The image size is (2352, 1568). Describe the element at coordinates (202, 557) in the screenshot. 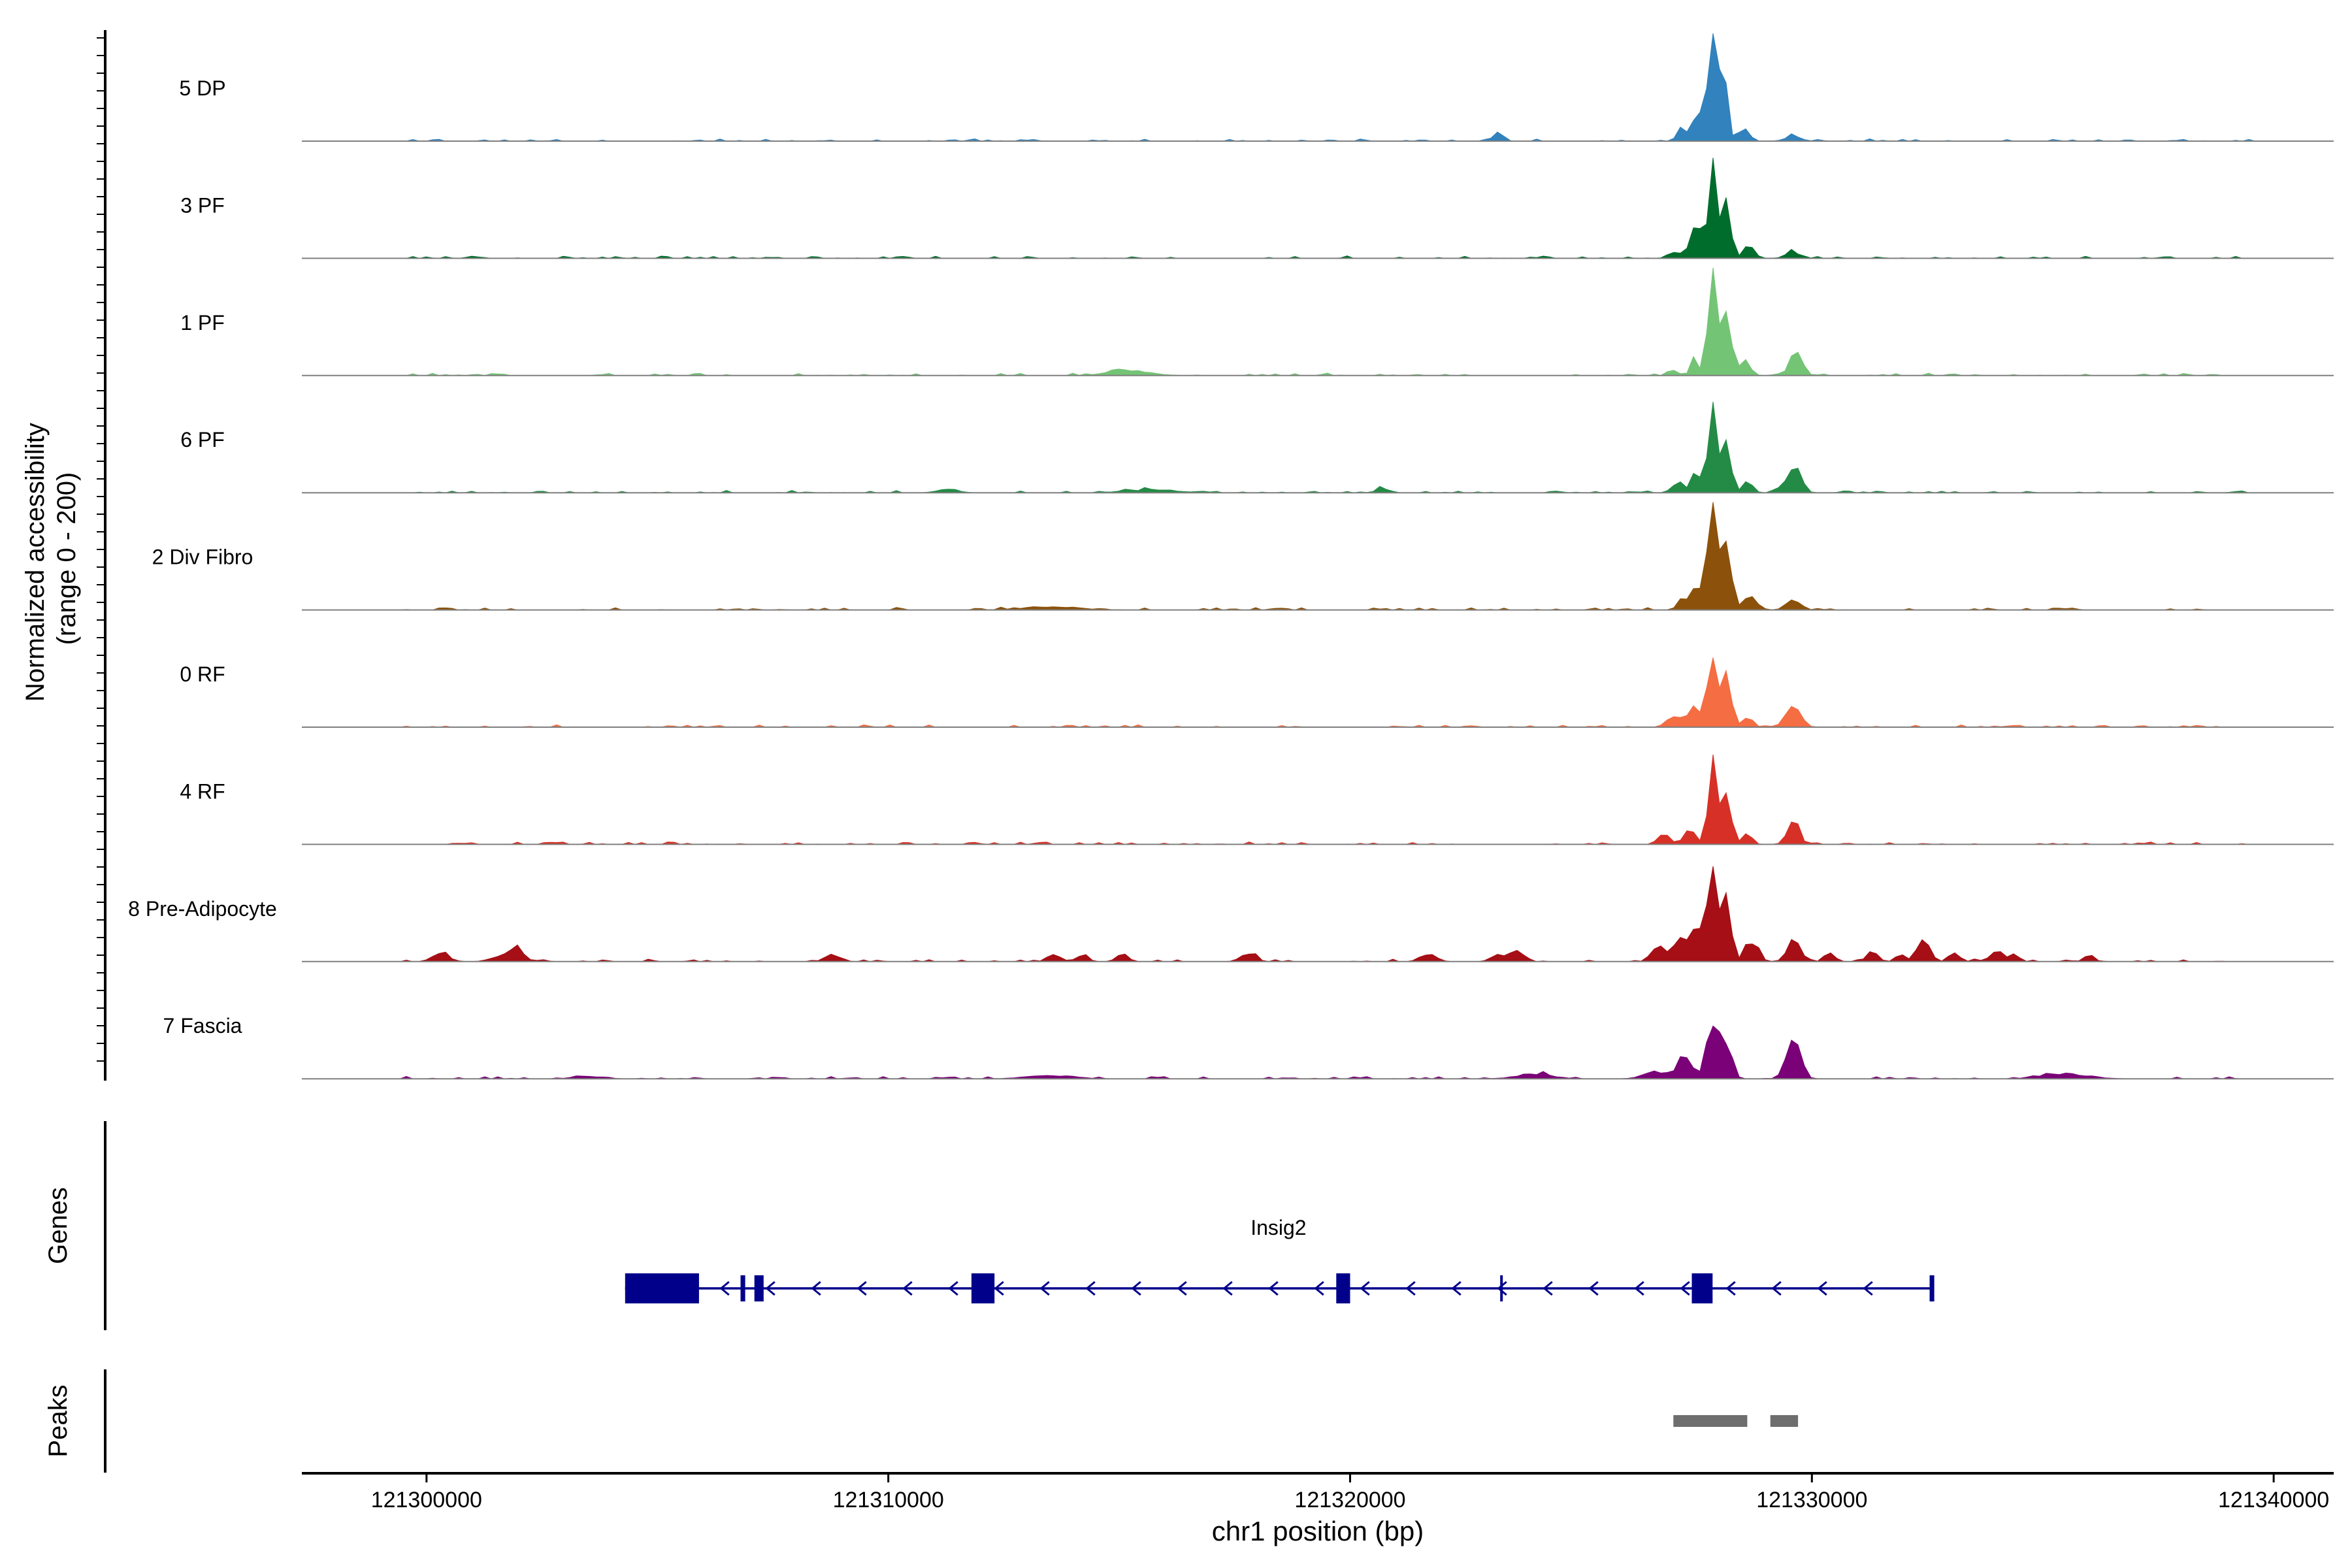

I see `track-label: 2 Div Fibro` at that location.